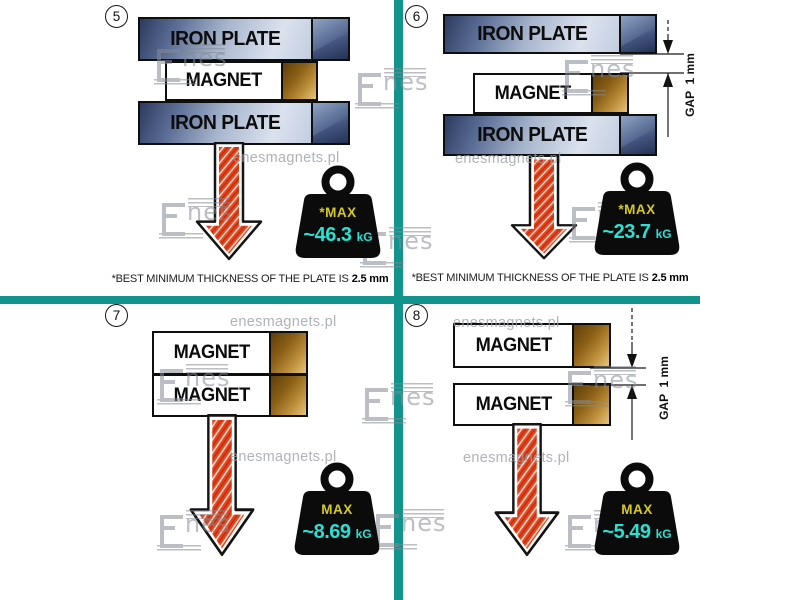  I want to click on panel8-magnet-top: MAGNET, so click(532, 345).